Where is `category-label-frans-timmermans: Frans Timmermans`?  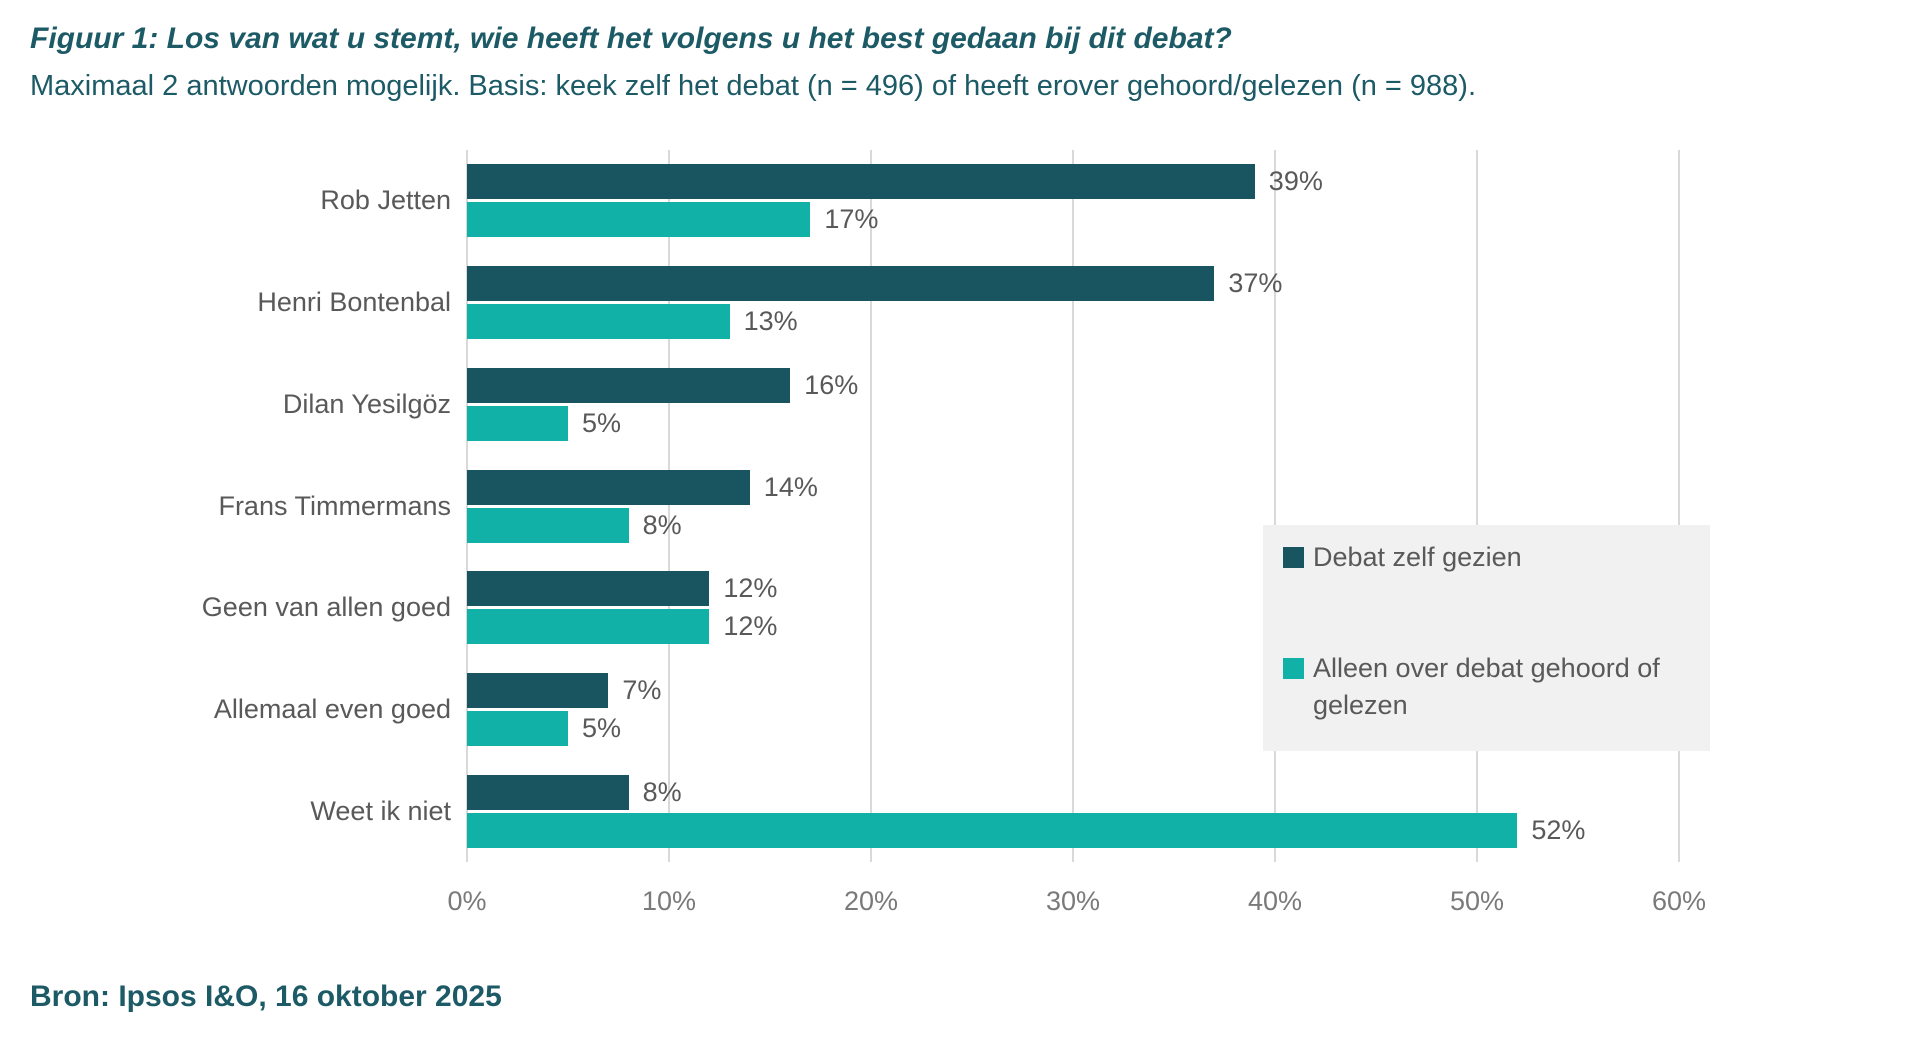 category-label-frans-timmermans: Frans Timmermans is located at coordinates (334, 505).